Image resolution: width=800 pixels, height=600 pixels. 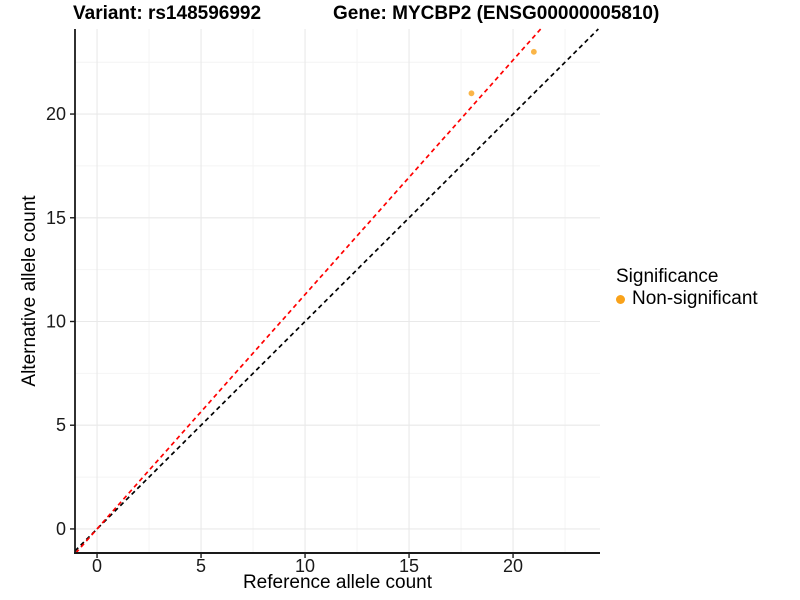 I want to click on gene-title: Gene: MYCBP2 (ENSG00000005810), so click(x=496, y=13).